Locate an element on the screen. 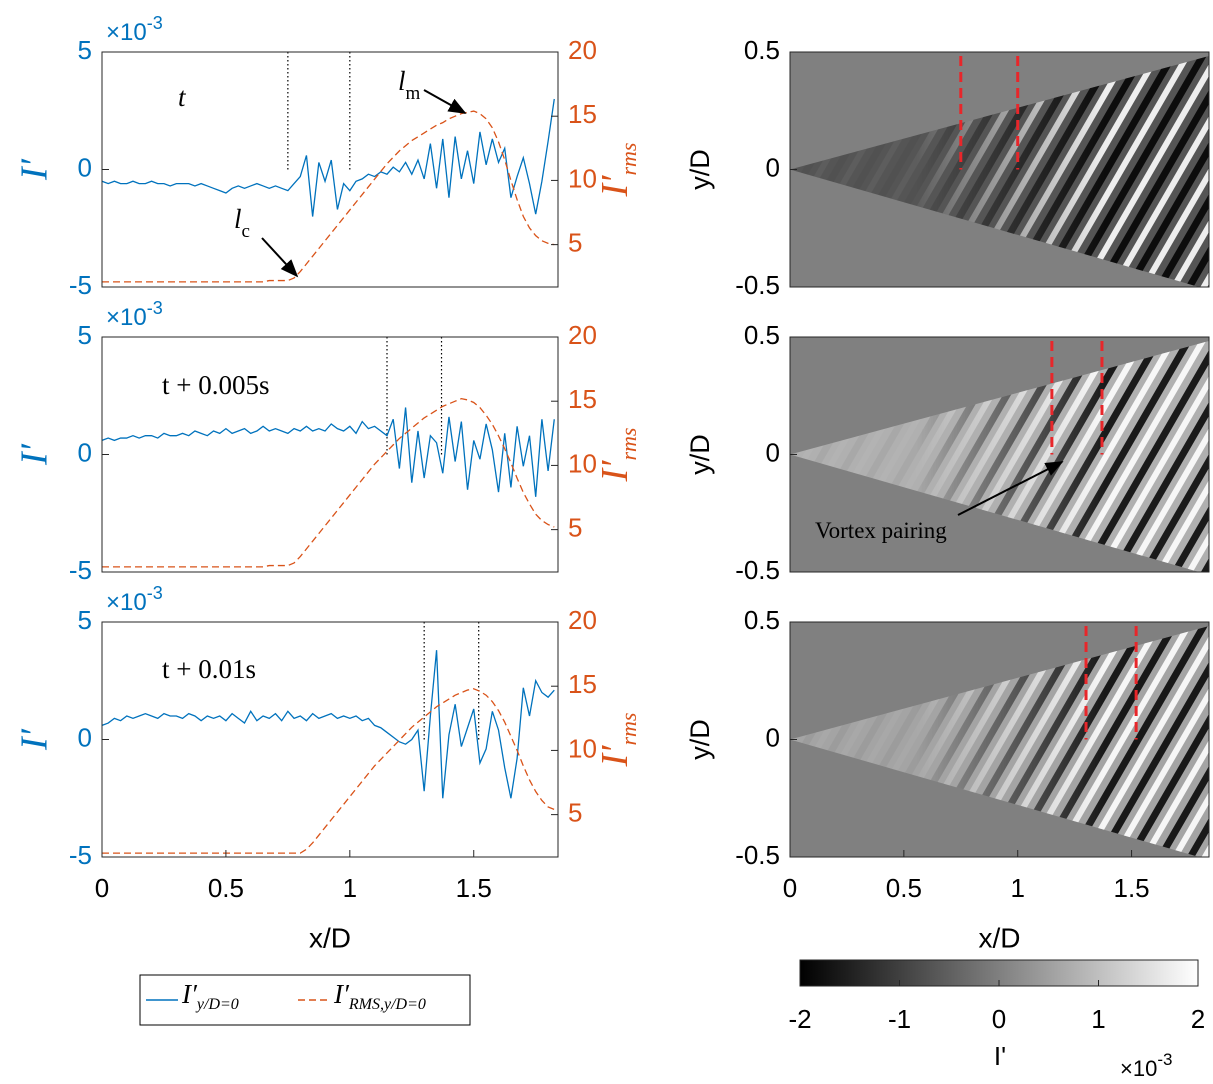 The image size is (1213, 1084). annotation: lc is located at coordinates (242, 223).